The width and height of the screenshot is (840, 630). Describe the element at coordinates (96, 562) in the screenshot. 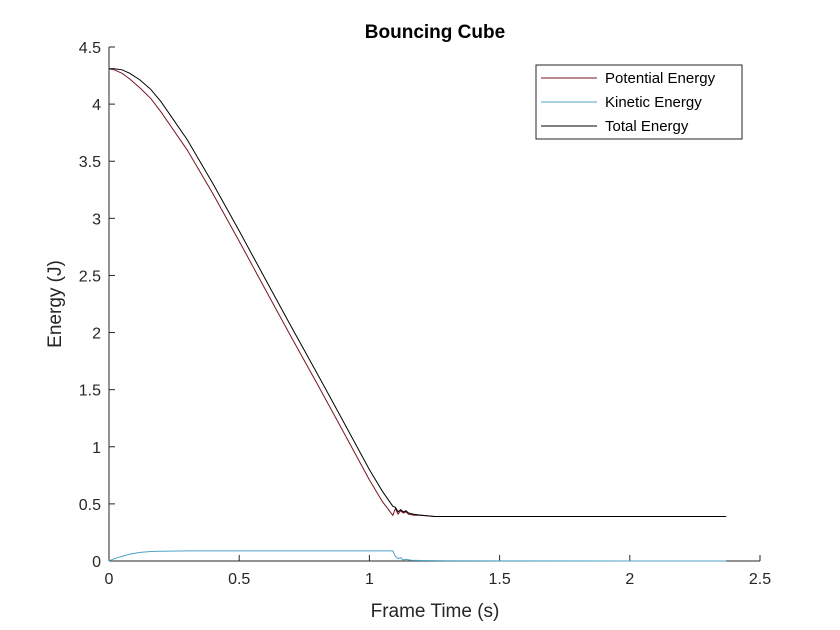

I see `y-tick-label: 0` at that location.